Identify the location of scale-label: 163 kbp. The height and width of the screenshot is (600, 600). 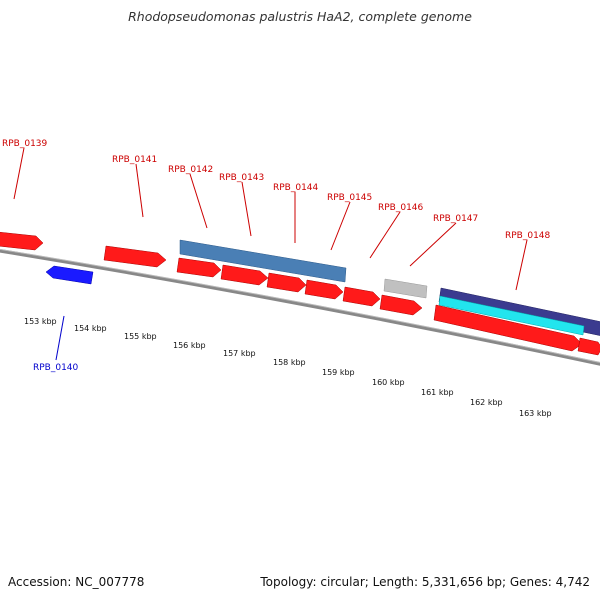
(535, 413).